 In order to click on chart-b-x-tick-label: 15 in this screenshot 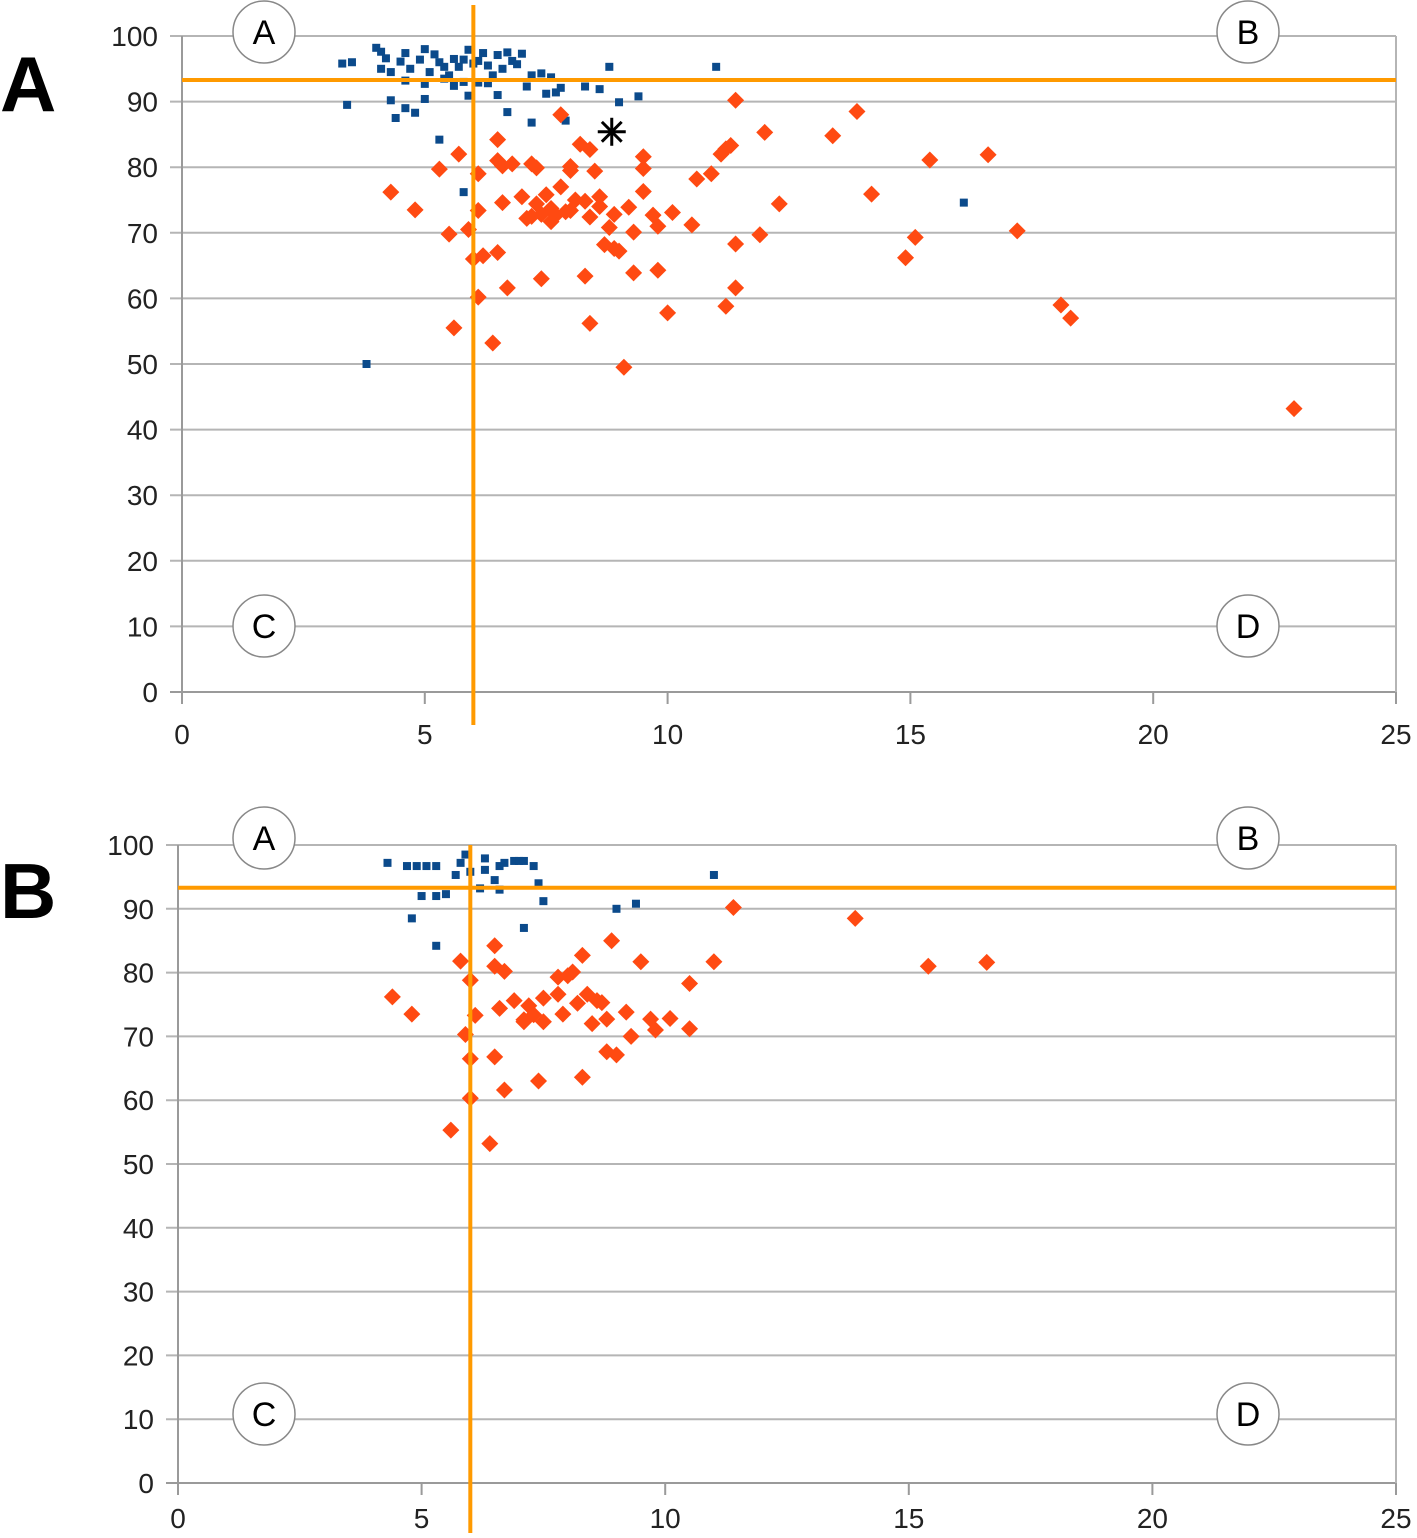, I will do `click(908, 1518)`.